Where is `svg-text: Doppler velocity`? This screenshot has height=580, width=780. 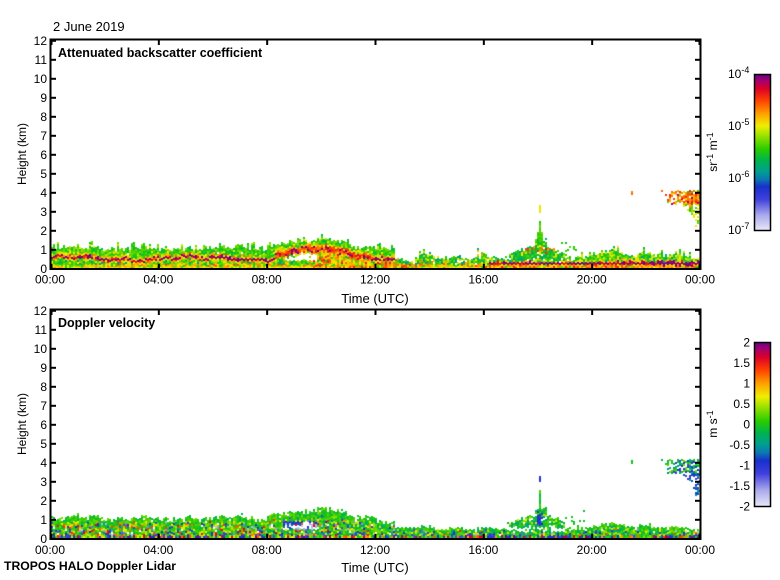
svg-text: Doppler velocity is located at coordinates (106, 323).